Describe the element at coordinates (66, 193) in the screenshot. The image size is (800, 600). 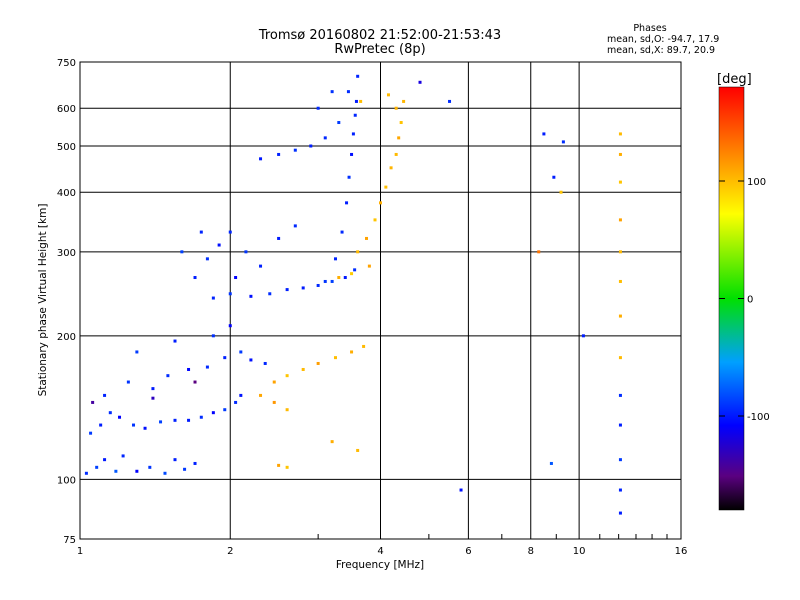
I see `y-tick-label: 400` at that location.